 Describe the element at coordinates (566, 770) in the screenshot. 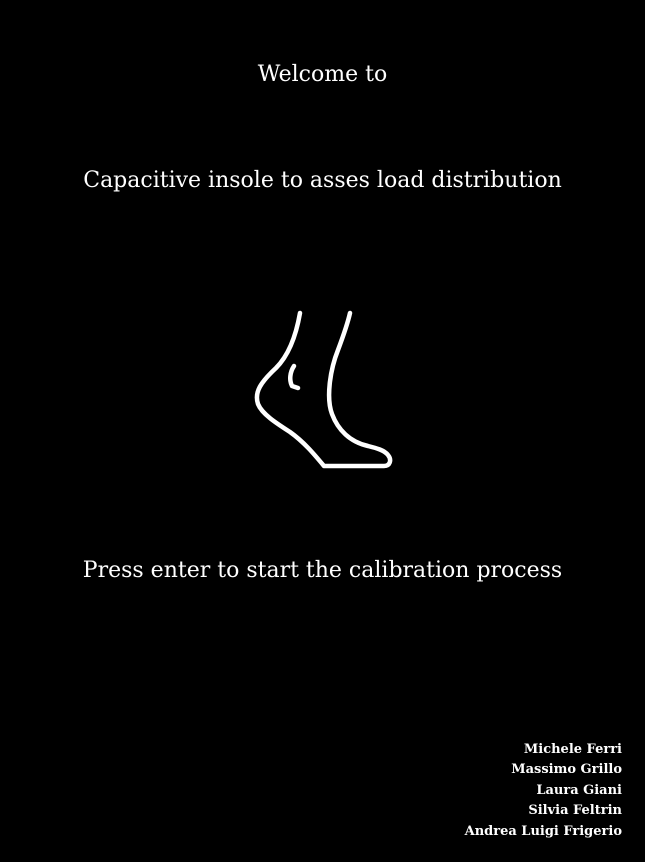

I see `author-name: Massimo Grillo` at that location.